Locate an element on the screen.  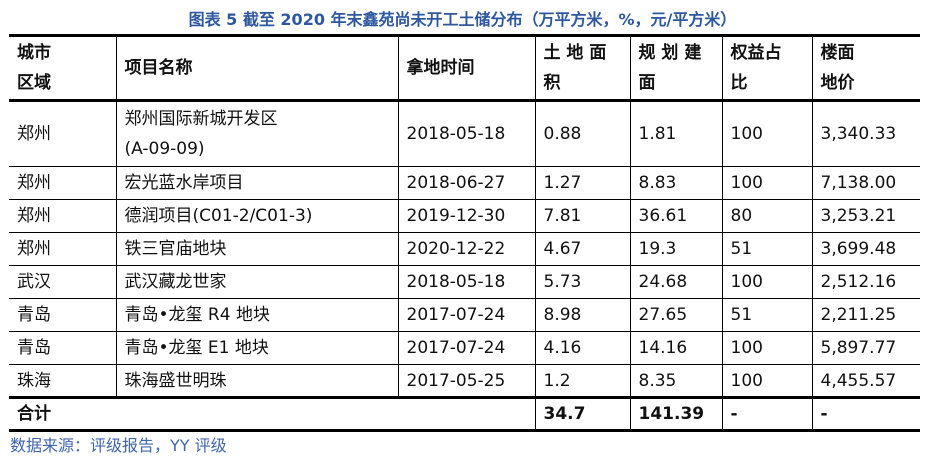
cell-acquisition-date: 2018-06-27 is located at coordinates (466, 183).